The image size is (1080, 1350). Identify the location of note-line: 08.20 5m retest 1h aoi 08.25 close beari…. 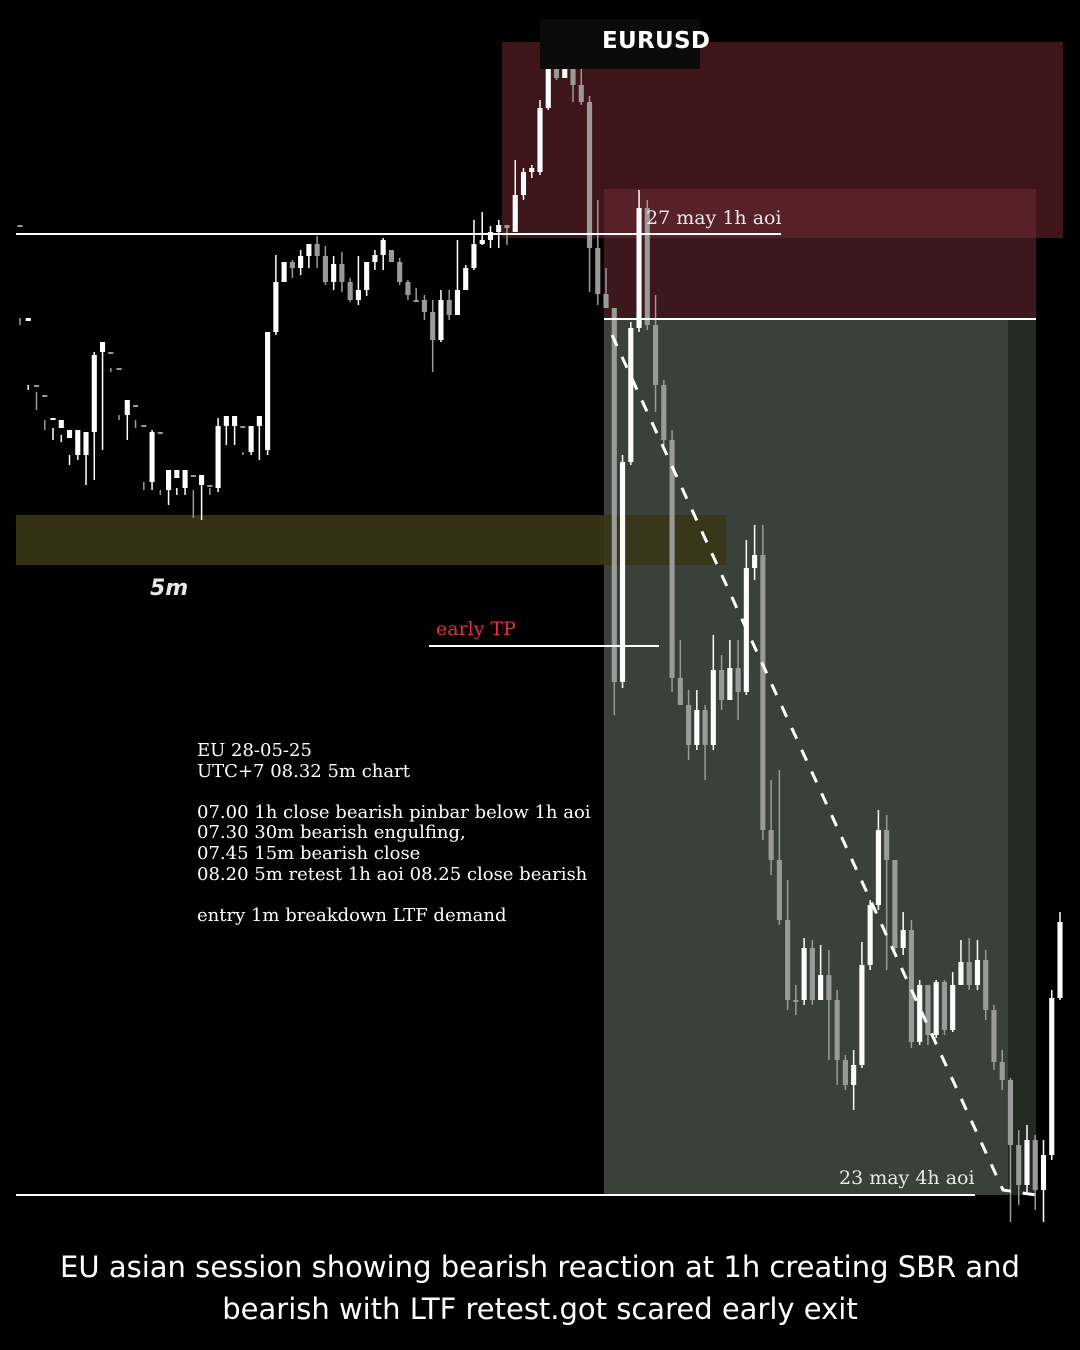
(392, 874).